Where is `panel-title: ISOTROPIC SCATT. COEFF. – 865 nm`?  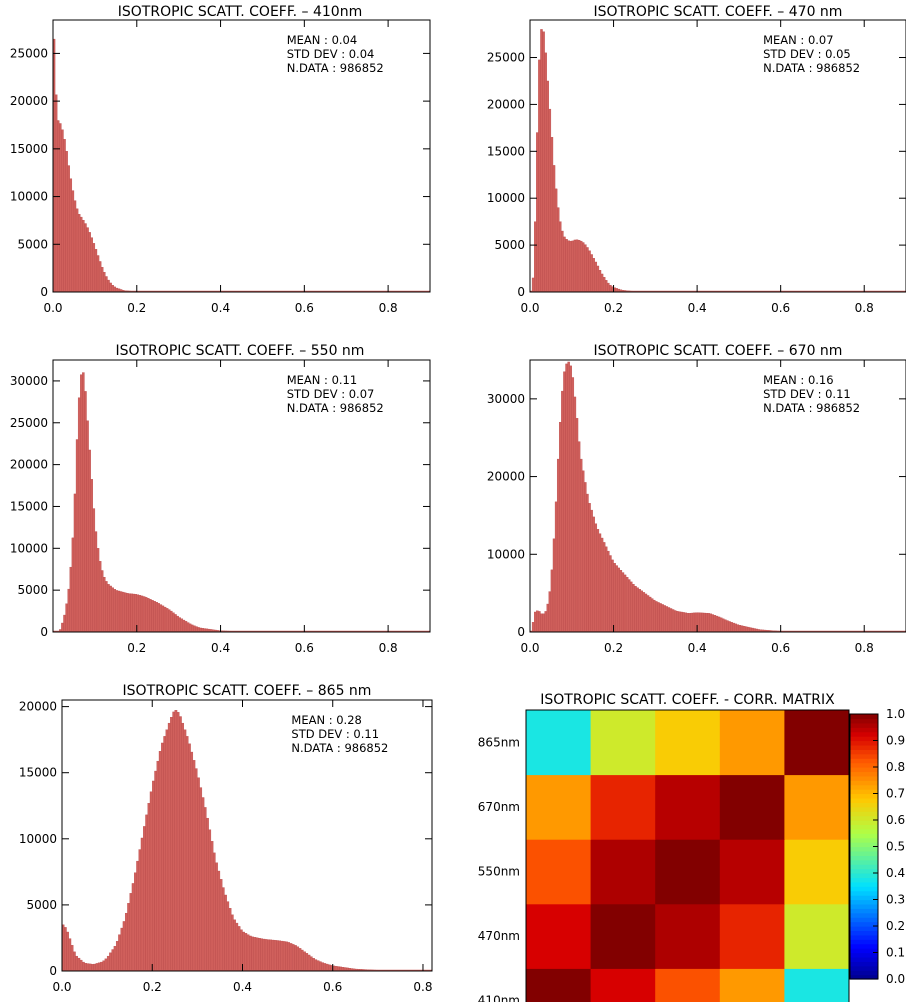 panel-title: ISOTROPIC SCATT. COEFF. – 865 nm is located at coordinates (247, 691).